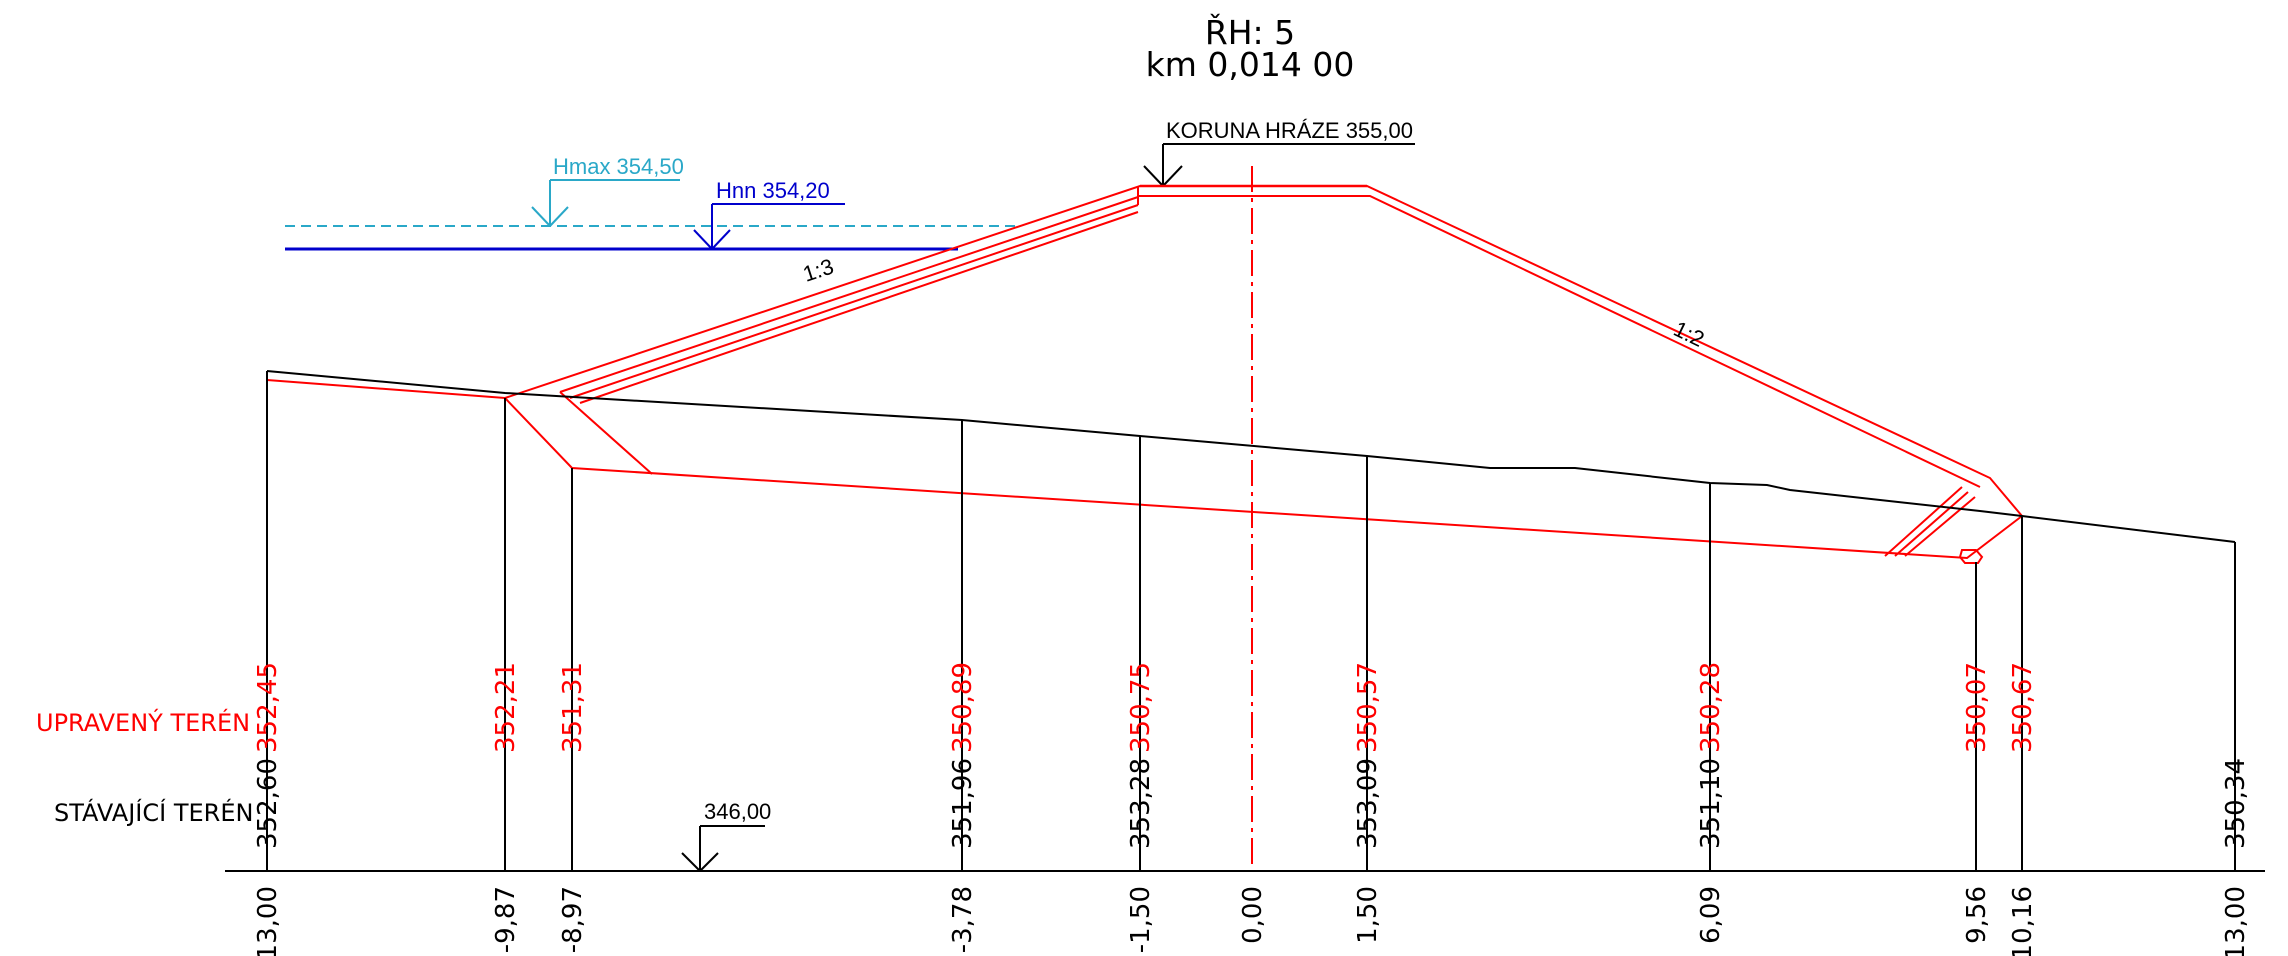  Describe the element at coordinates (1289, 130) in the screenshot. I see `crest-label: KORUNA HRÁZE 355,00` at that location.